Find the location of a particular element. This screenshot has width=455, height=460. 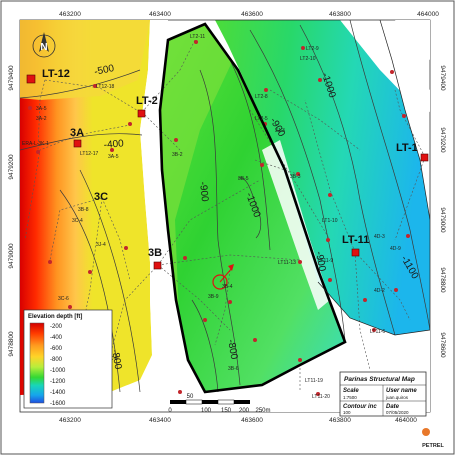

contour-label: -400 is located at coordinates (113, 144).